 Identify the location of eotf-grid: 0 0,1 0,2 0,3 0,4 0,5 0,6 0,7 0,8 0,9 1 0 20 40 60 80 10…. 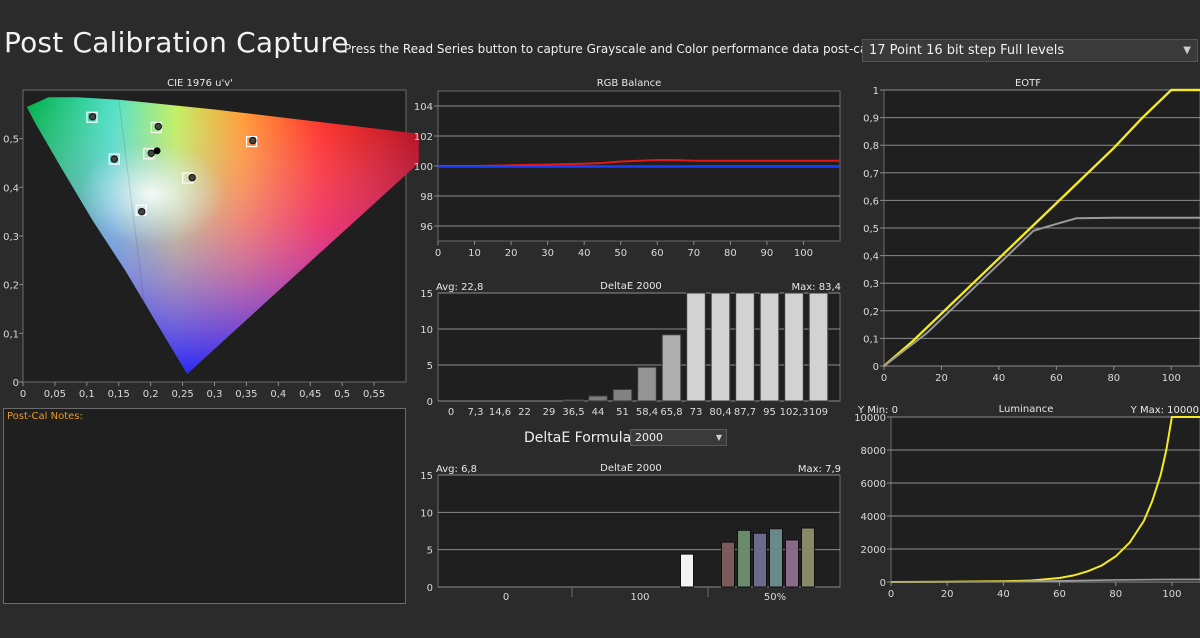
(1031, 235).